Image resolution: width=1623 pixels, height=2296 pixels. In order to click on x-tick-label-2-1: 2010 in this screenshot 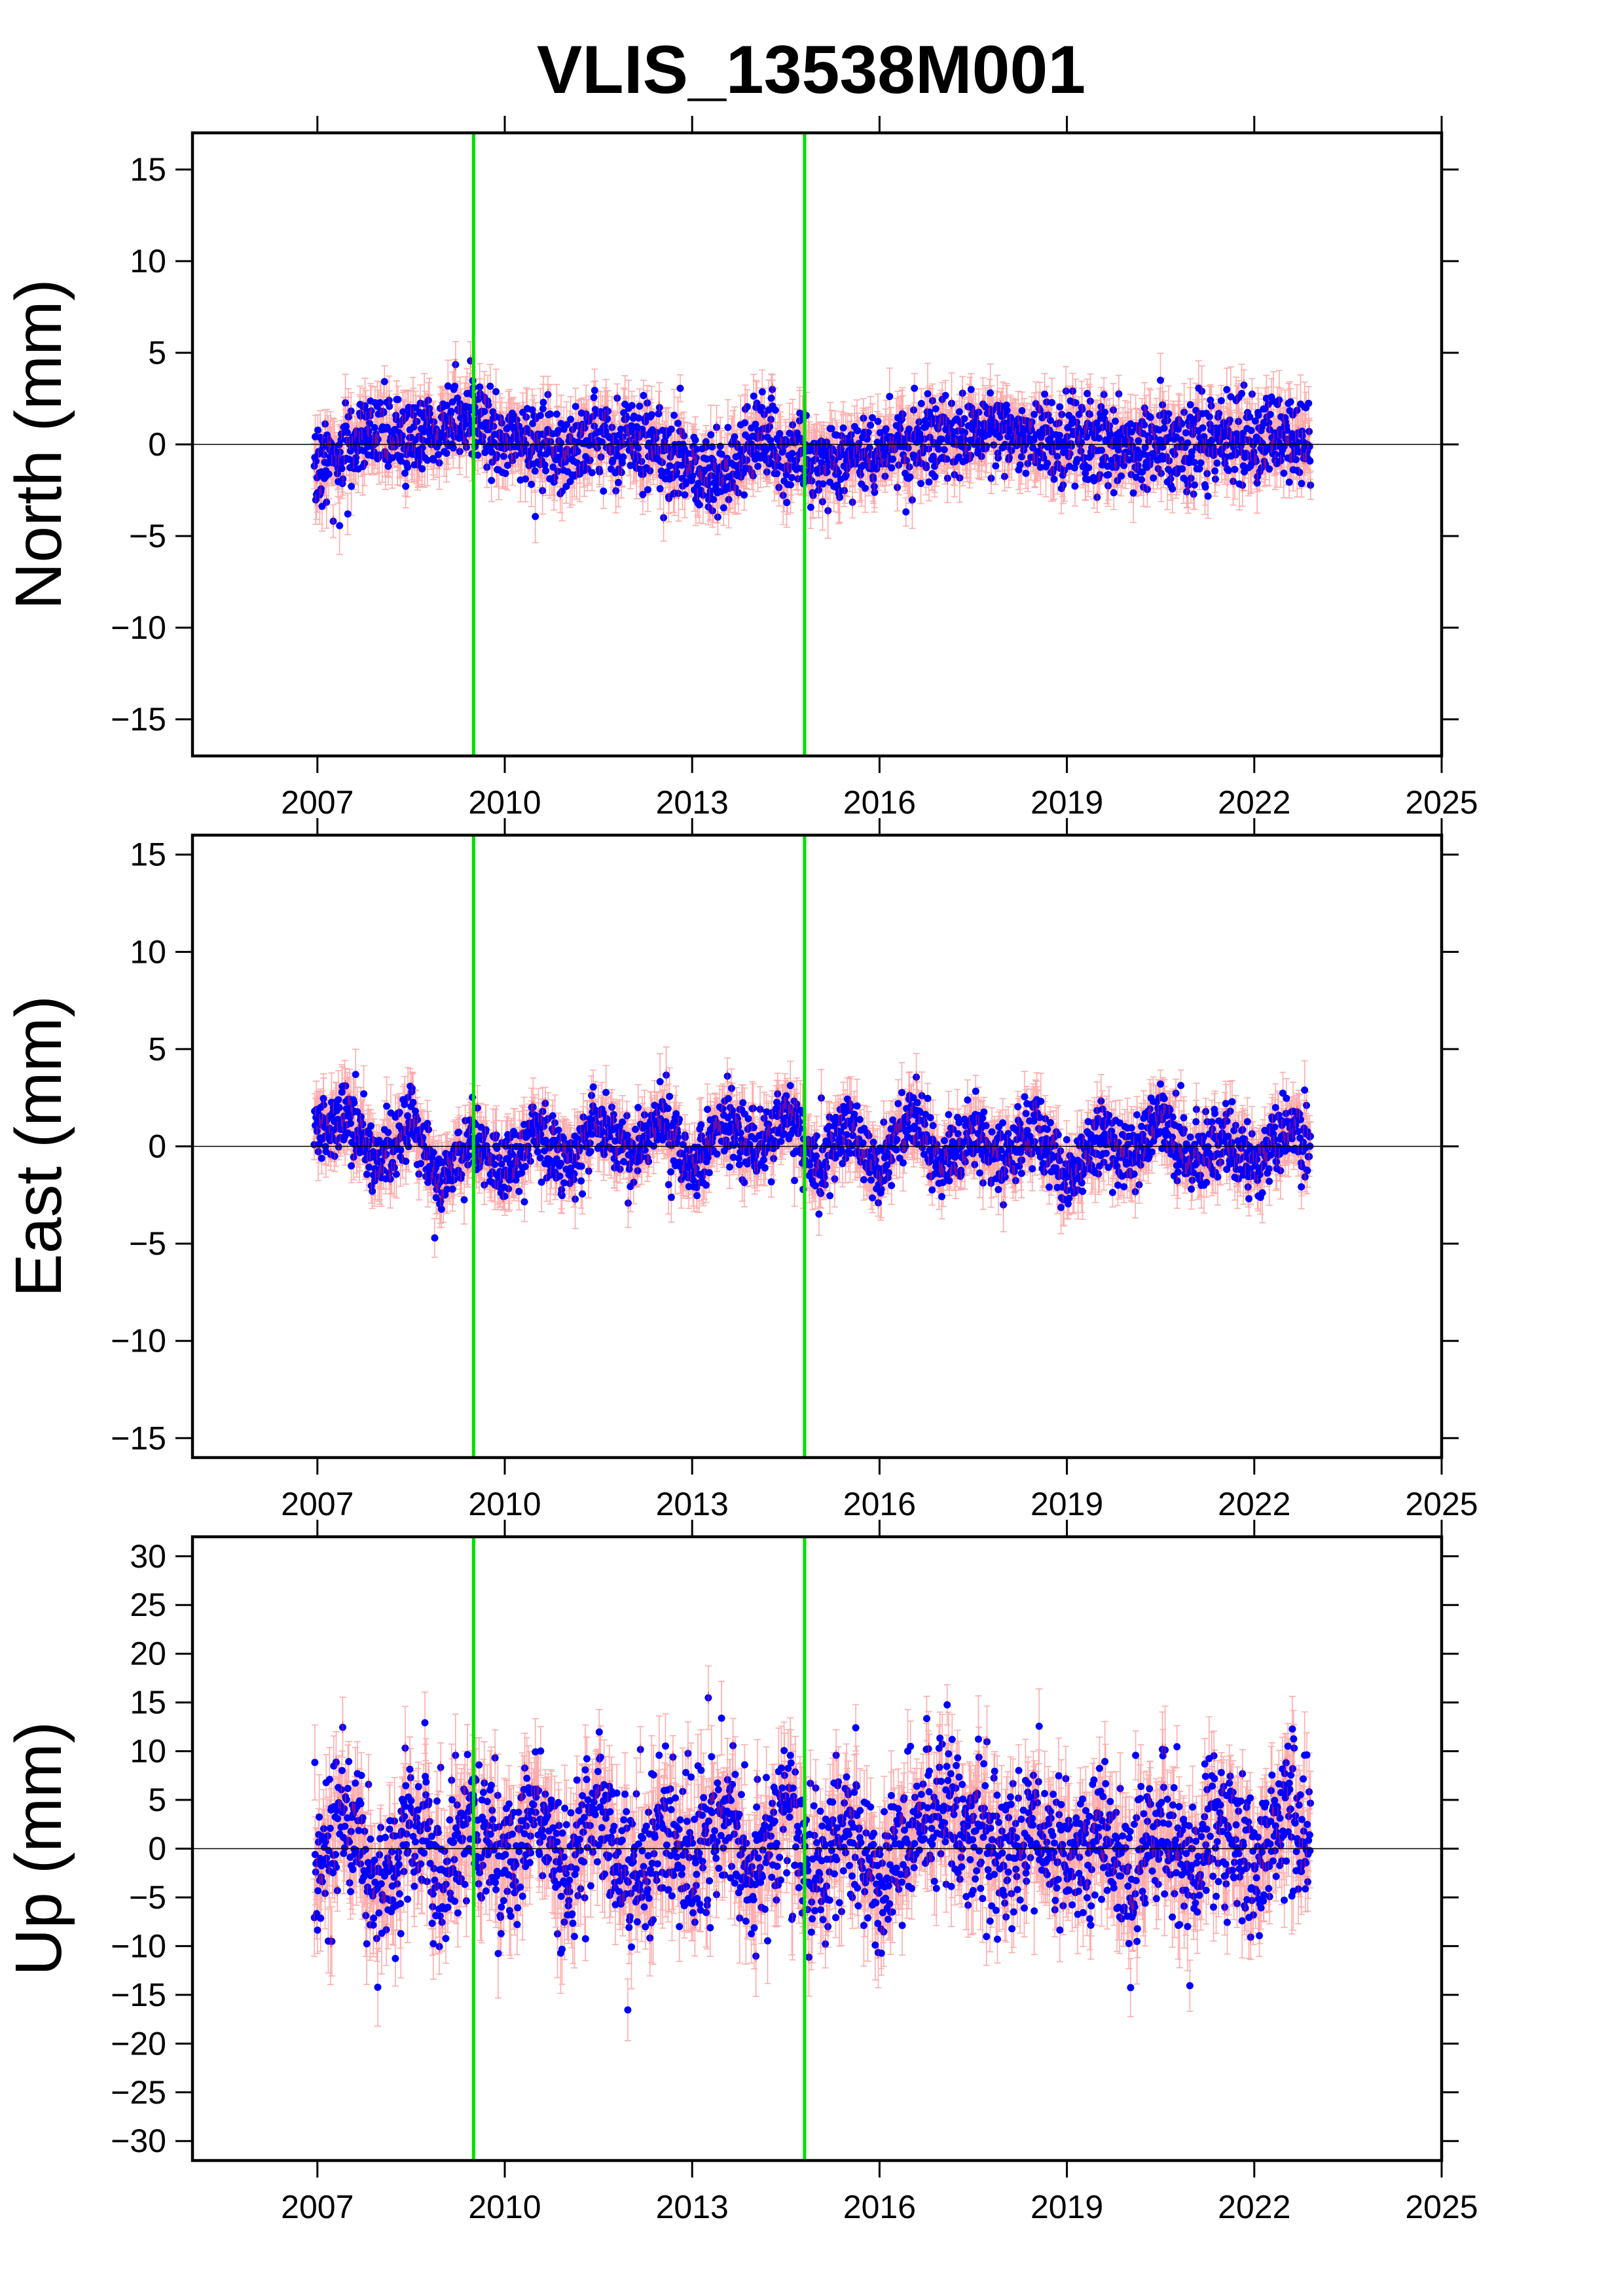, I will do `click(504, 1504)`.